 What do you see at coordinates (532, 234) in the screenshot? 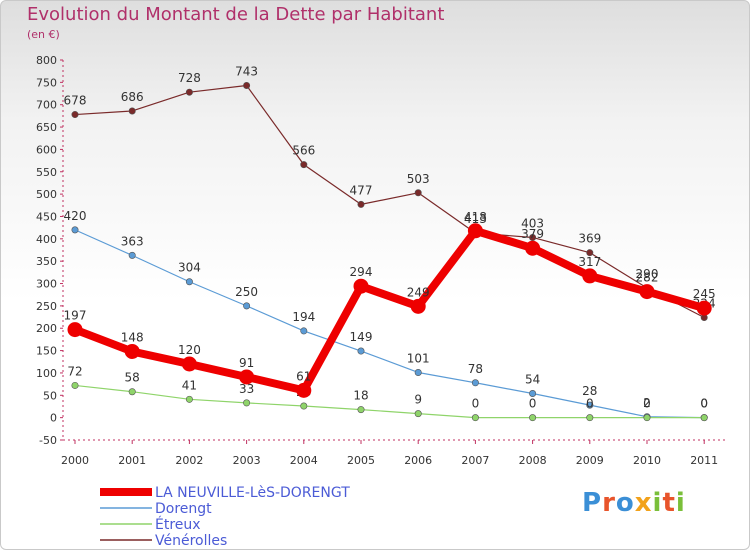
I see `data-label-la-neuville-les-dorengt: 379` at bounding box center [532, 234].